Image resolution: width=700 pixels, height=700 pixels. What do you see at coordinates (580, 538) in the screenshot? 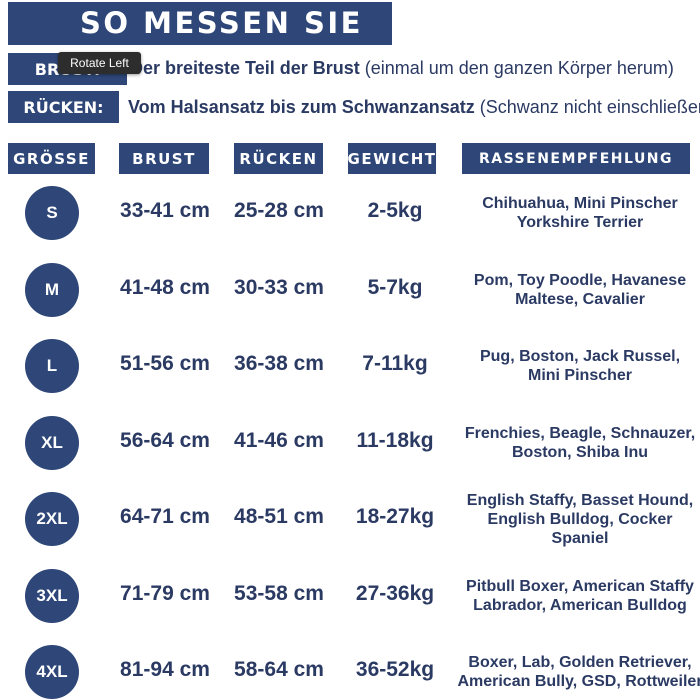
I see `breed-line: Spaniel` at bounding box center [580, 538].